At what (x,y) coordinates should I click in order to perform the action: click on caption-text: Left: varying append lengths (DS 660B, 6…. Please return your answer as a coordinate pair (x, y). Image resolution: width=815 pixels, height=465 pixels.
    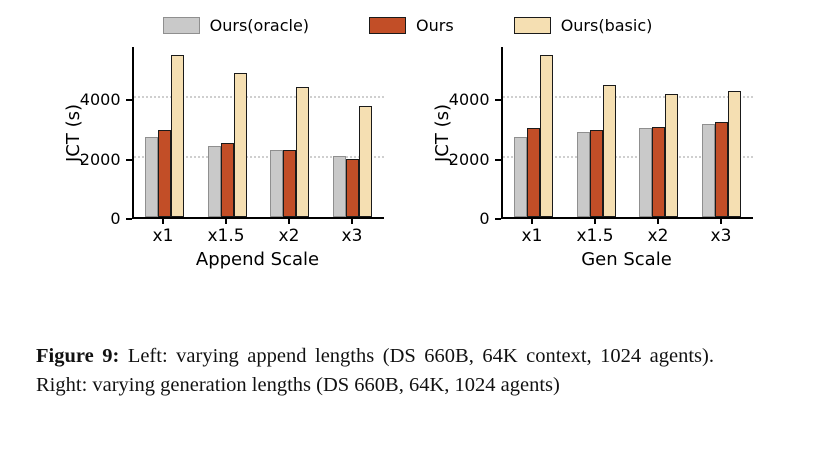
    Looking at the image, I should click on (375, 371).